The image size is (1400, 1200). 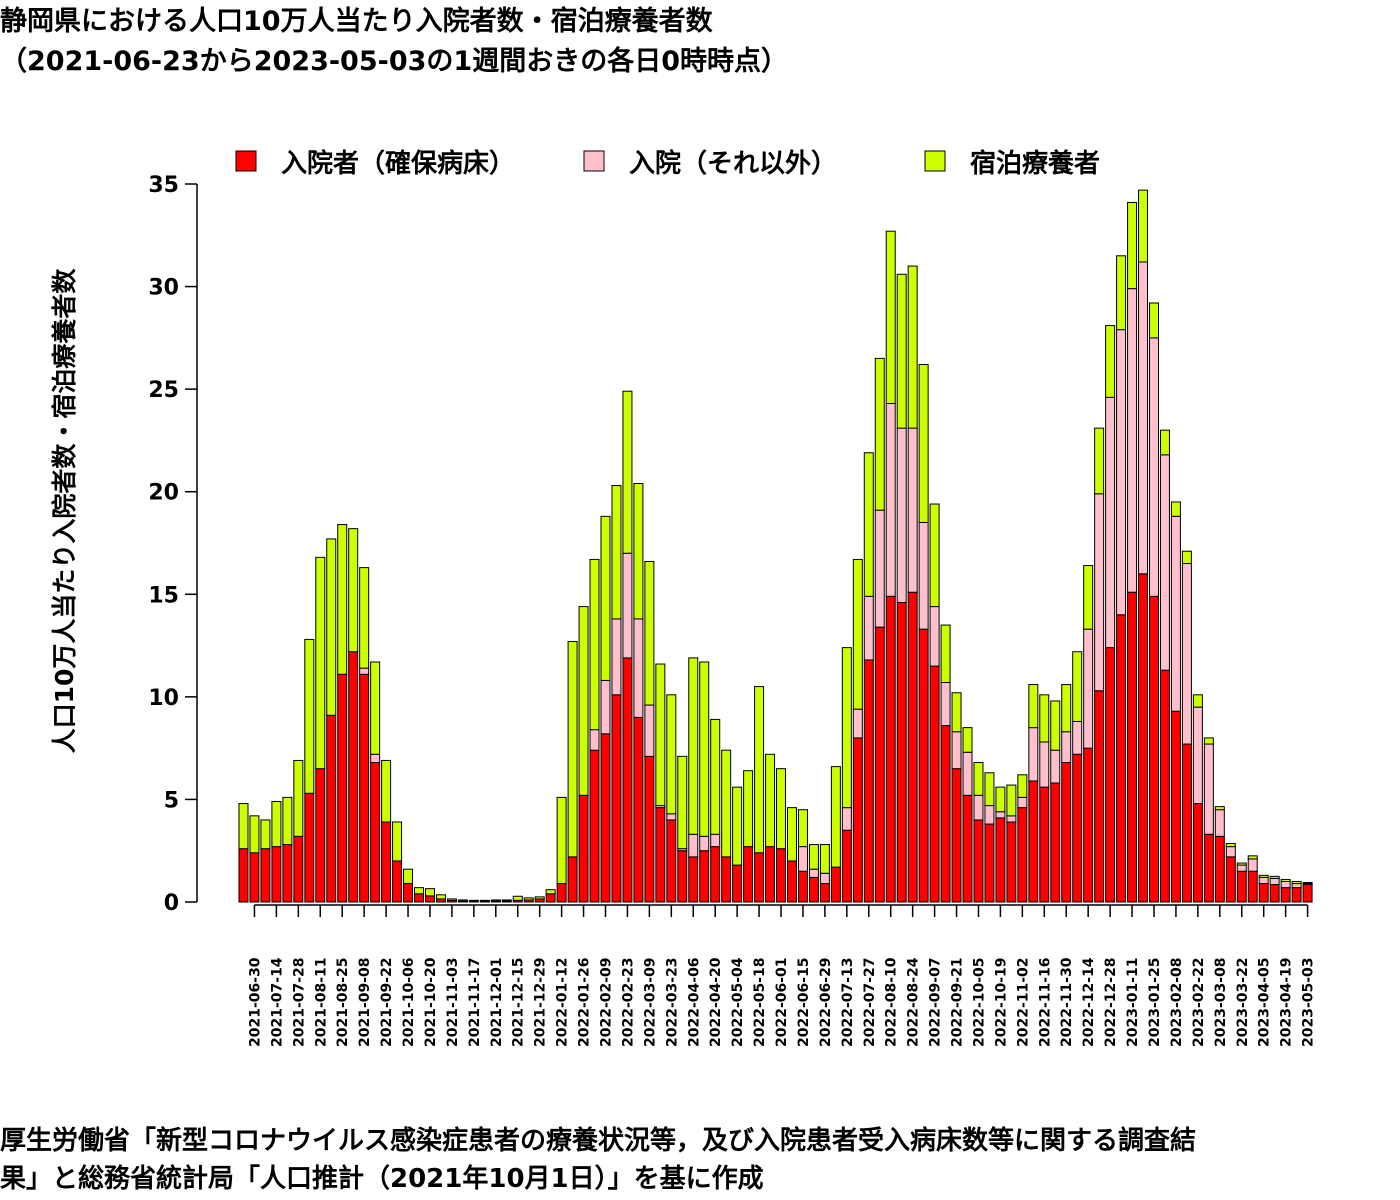 What do you see at coordinates (519, 1002) in the screenshot?
I see `x-tick-label: 2021-12-15` at bounding box center [519, 1002].